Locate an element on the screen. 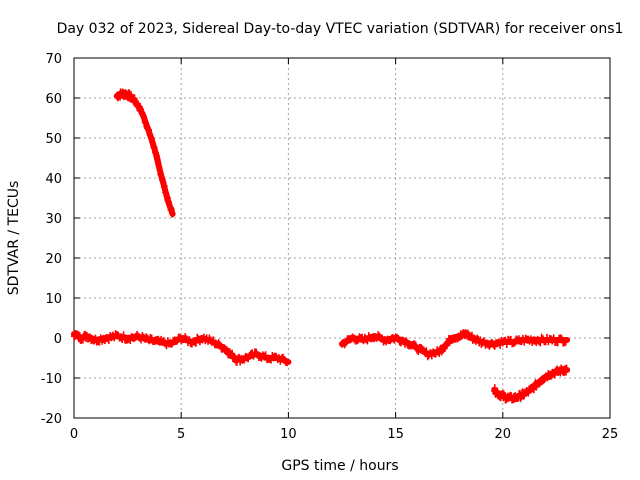 Image resolution: width=640 pixels, height=480 pixels. x-tick-label: 20 is located at coordinates (503, 434).